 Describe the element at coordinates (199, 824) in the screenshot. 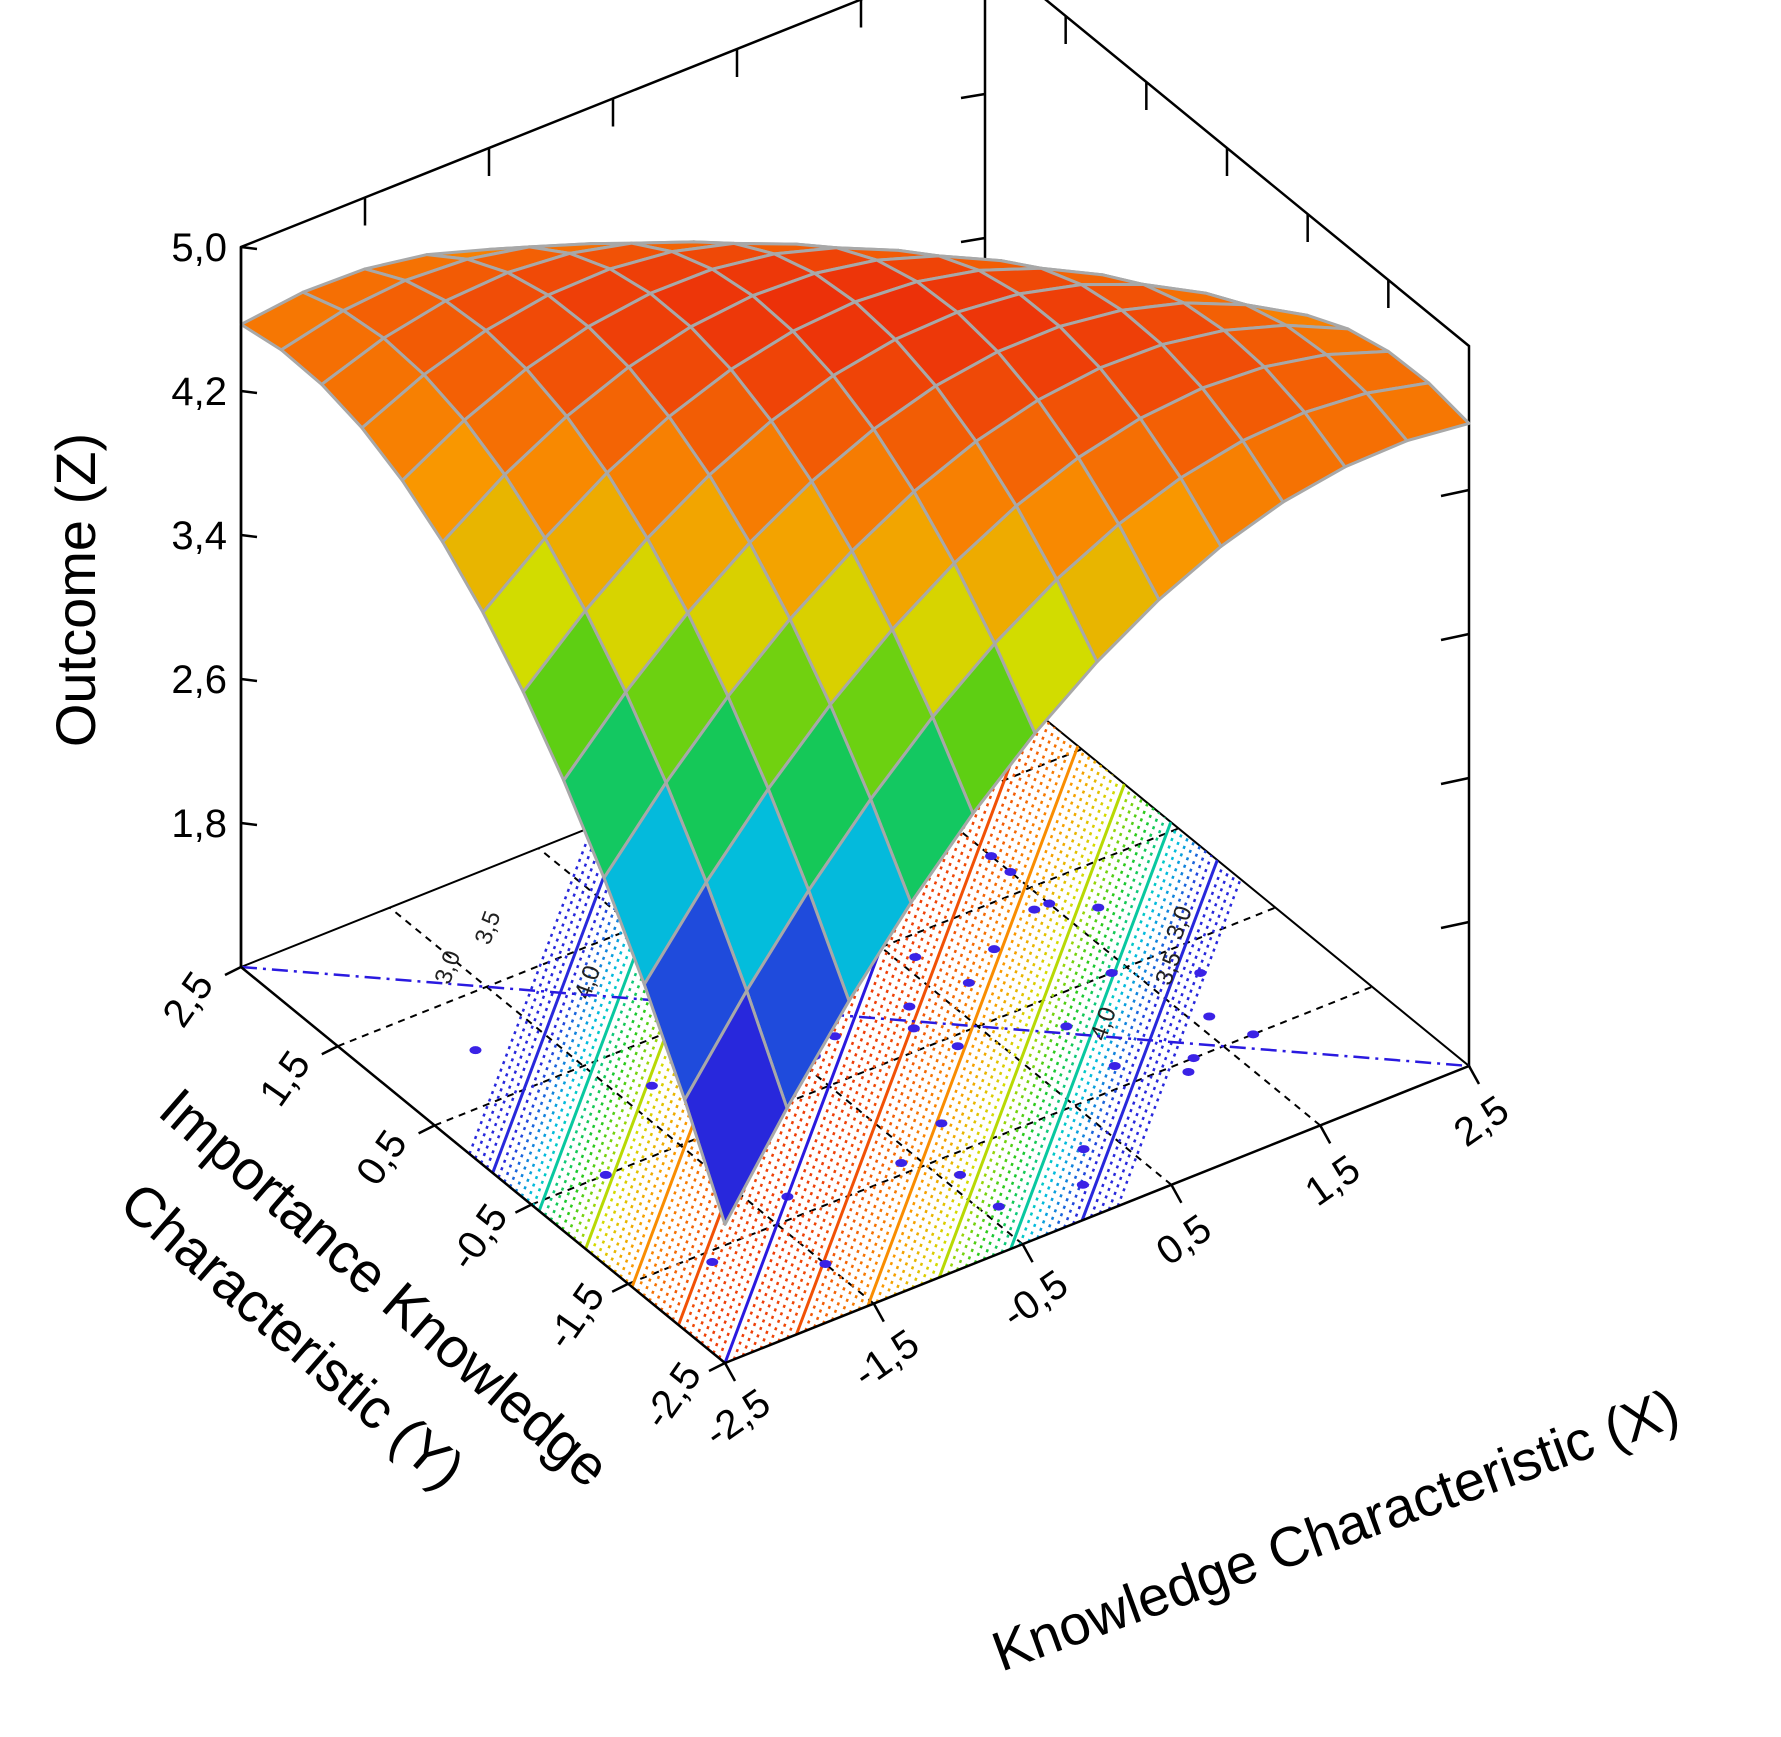

I see `z-tick-label: 1,8` at that location.